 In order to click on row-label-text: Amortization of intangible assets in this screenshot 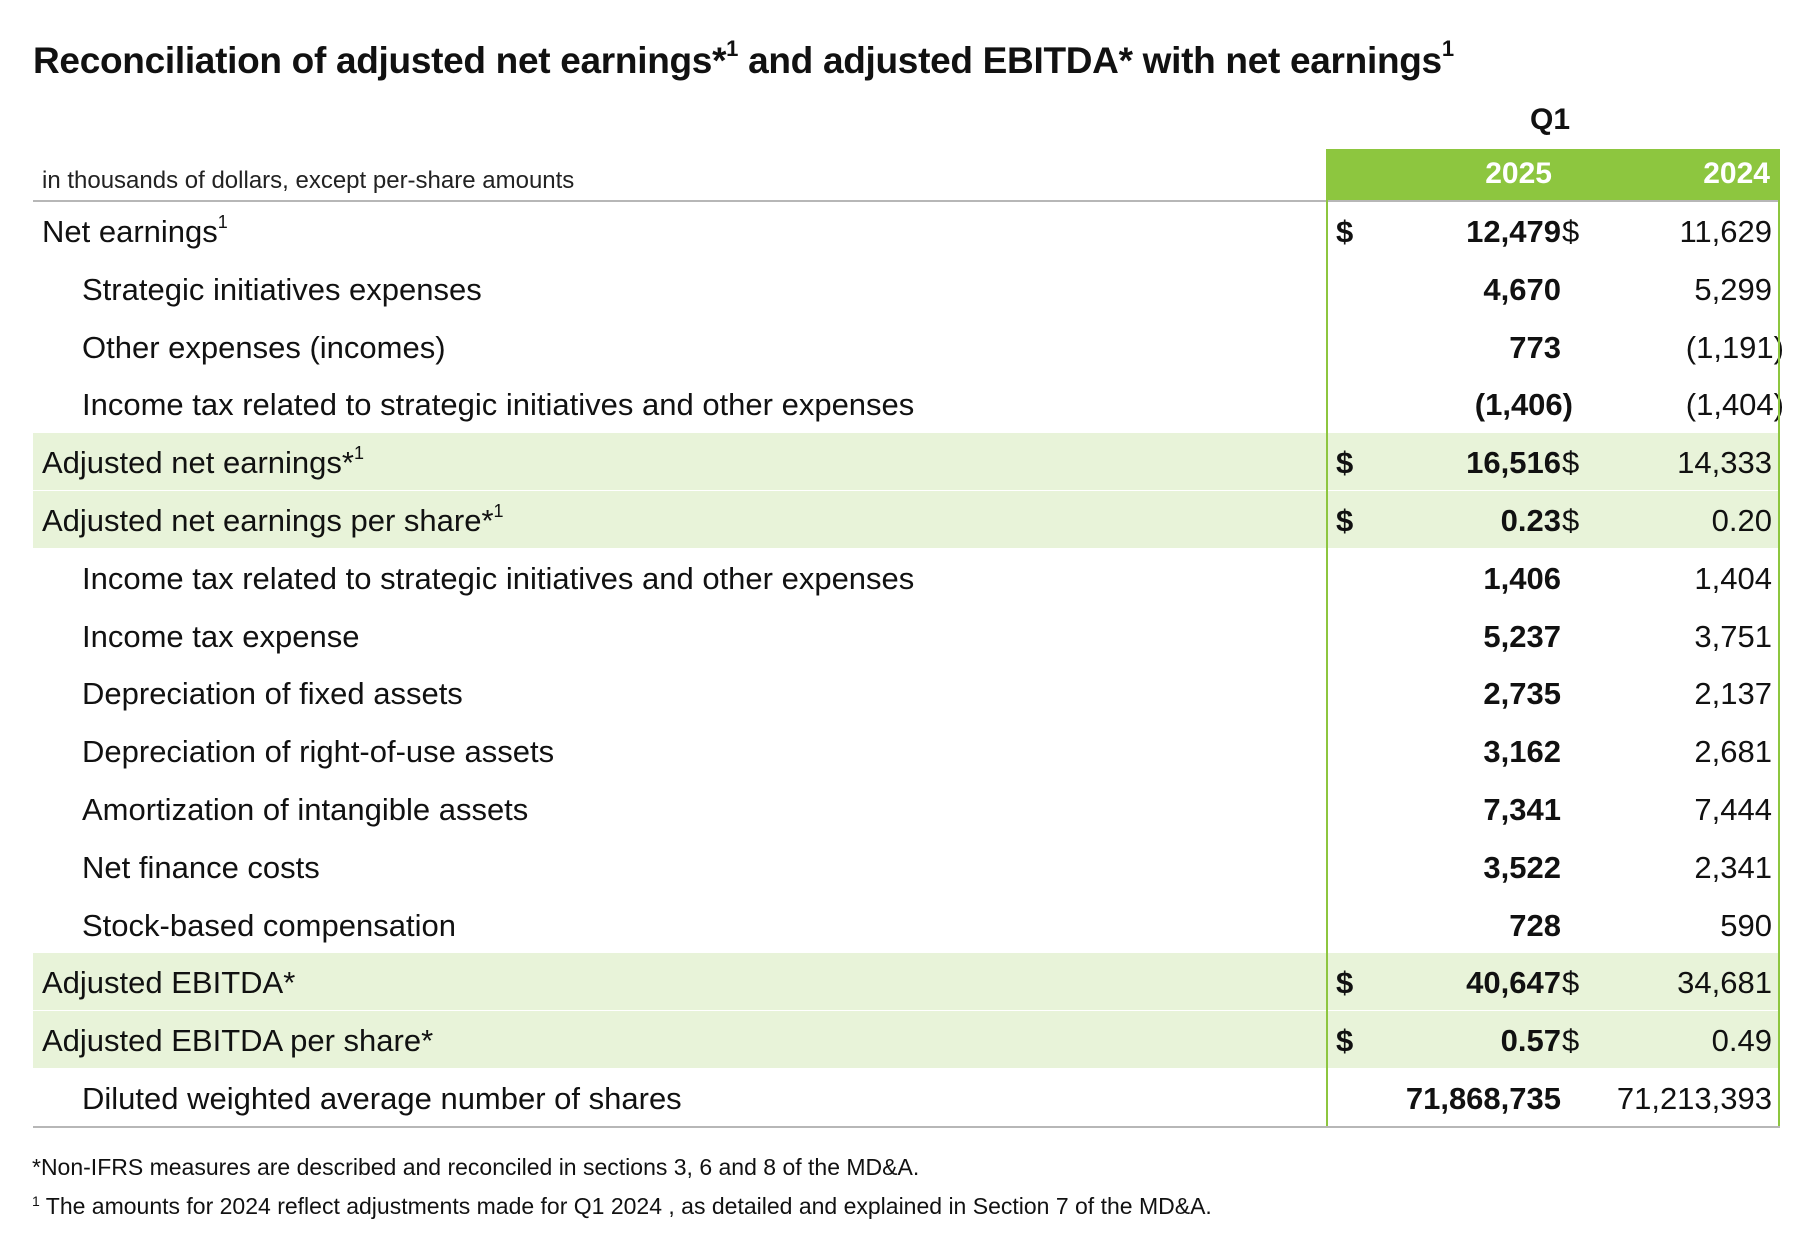, I will do `click(305, 809)`.